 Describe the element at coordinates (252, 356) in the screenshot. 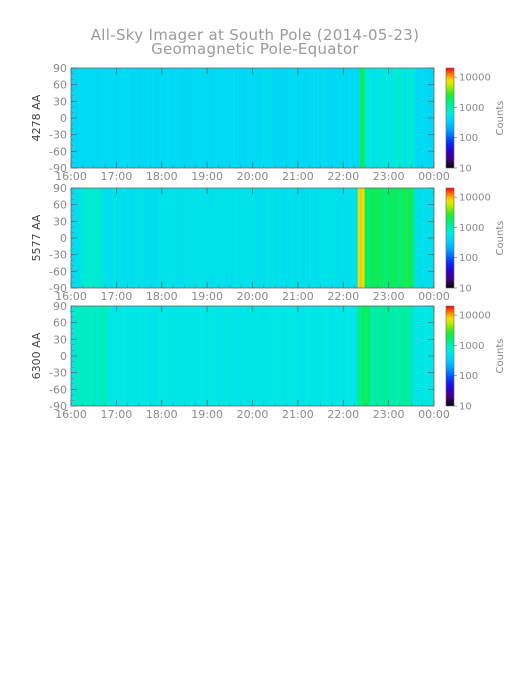

I see `panel-texture` at that location.